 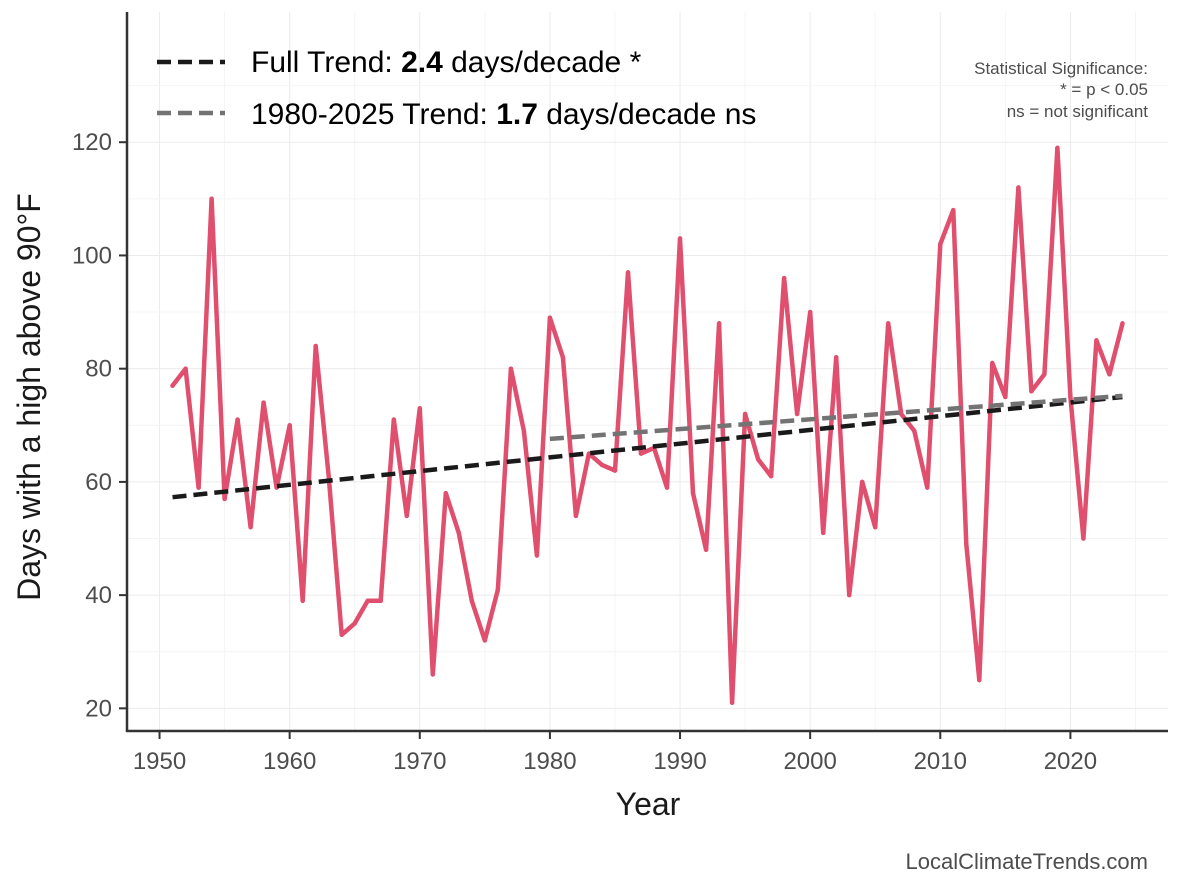 What do you see at coordinates (549, 761) in the screenshot?
I see `x-tick-label: 1980` at bounding box center [549, 761].